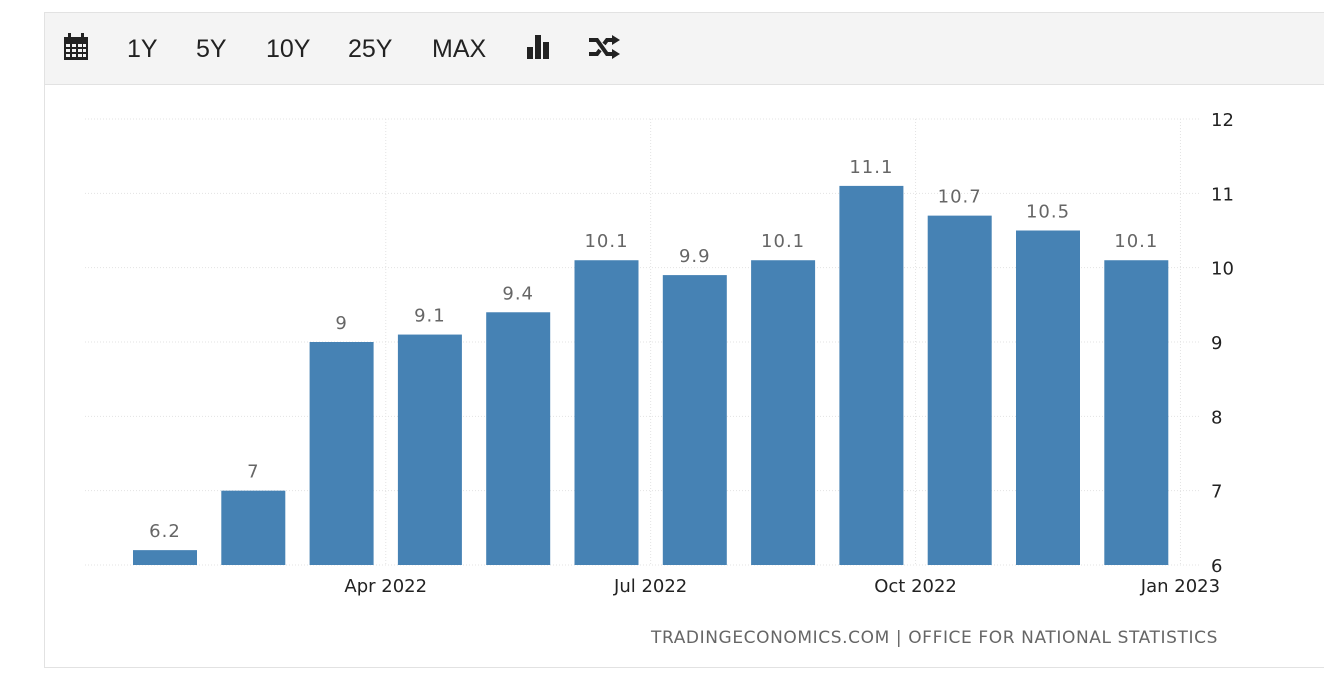 This screenshot has height=681, width=1324. Describe the element at coordinates (253, 472) in the screenshot. I see `bar-value-label: 7` at that location.